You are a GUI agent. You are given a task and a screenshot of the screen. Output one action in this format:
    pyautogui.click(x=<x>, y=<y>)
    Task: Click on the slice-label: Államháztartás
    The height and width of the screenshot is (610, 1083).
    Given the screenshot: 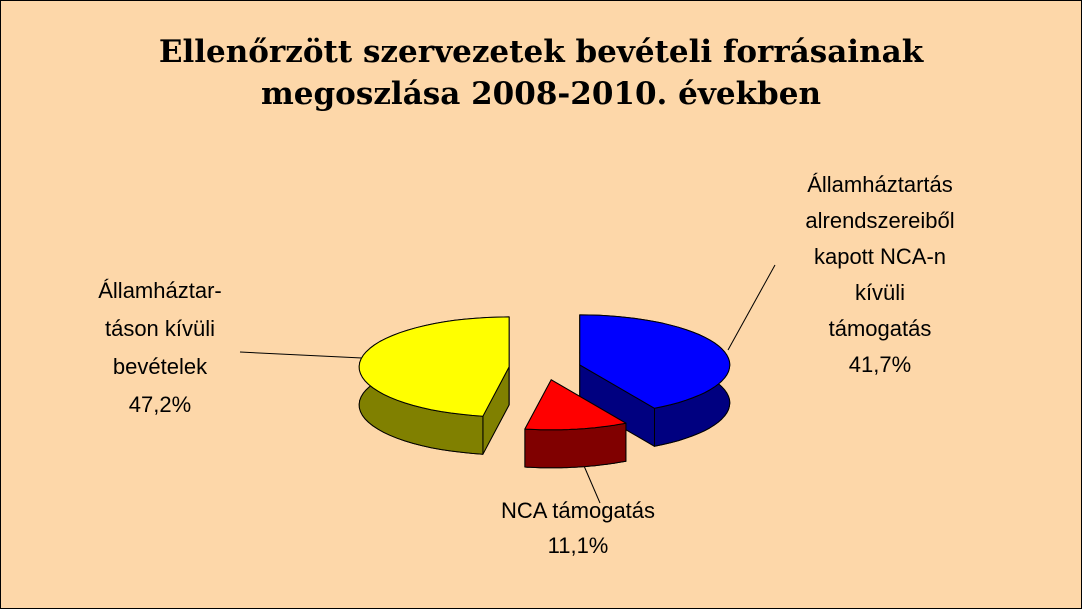 What is the action you would take?
    pyautogui.click(x=880, y=184)
    